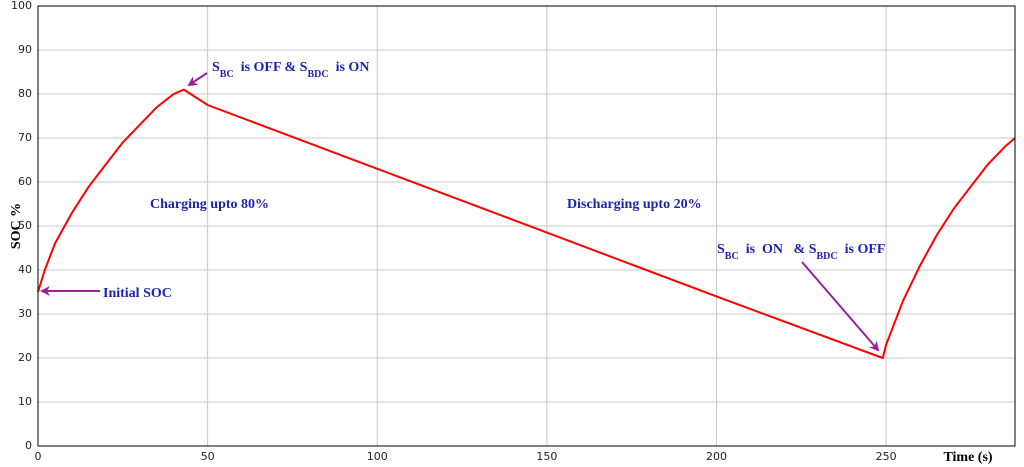 Image resolution: width=1024 pixels, height=467 pixels. Describe the element at coordinates (25, 181) in the screenshot. I see `y-tick-label: 60` at that location.